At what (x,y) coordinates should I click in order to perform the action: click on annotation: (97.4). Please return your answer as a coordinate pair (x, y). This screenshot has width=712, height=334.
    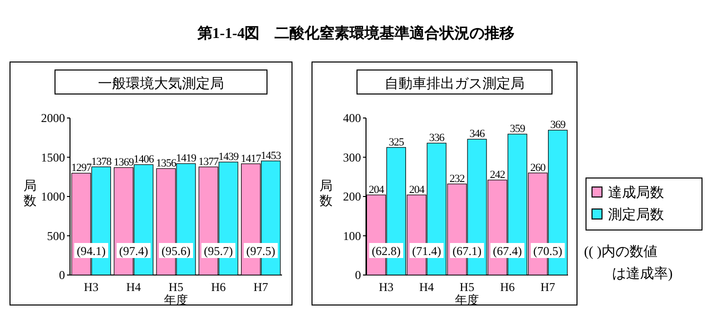
    Looking at the image, I should click on (133, 251).